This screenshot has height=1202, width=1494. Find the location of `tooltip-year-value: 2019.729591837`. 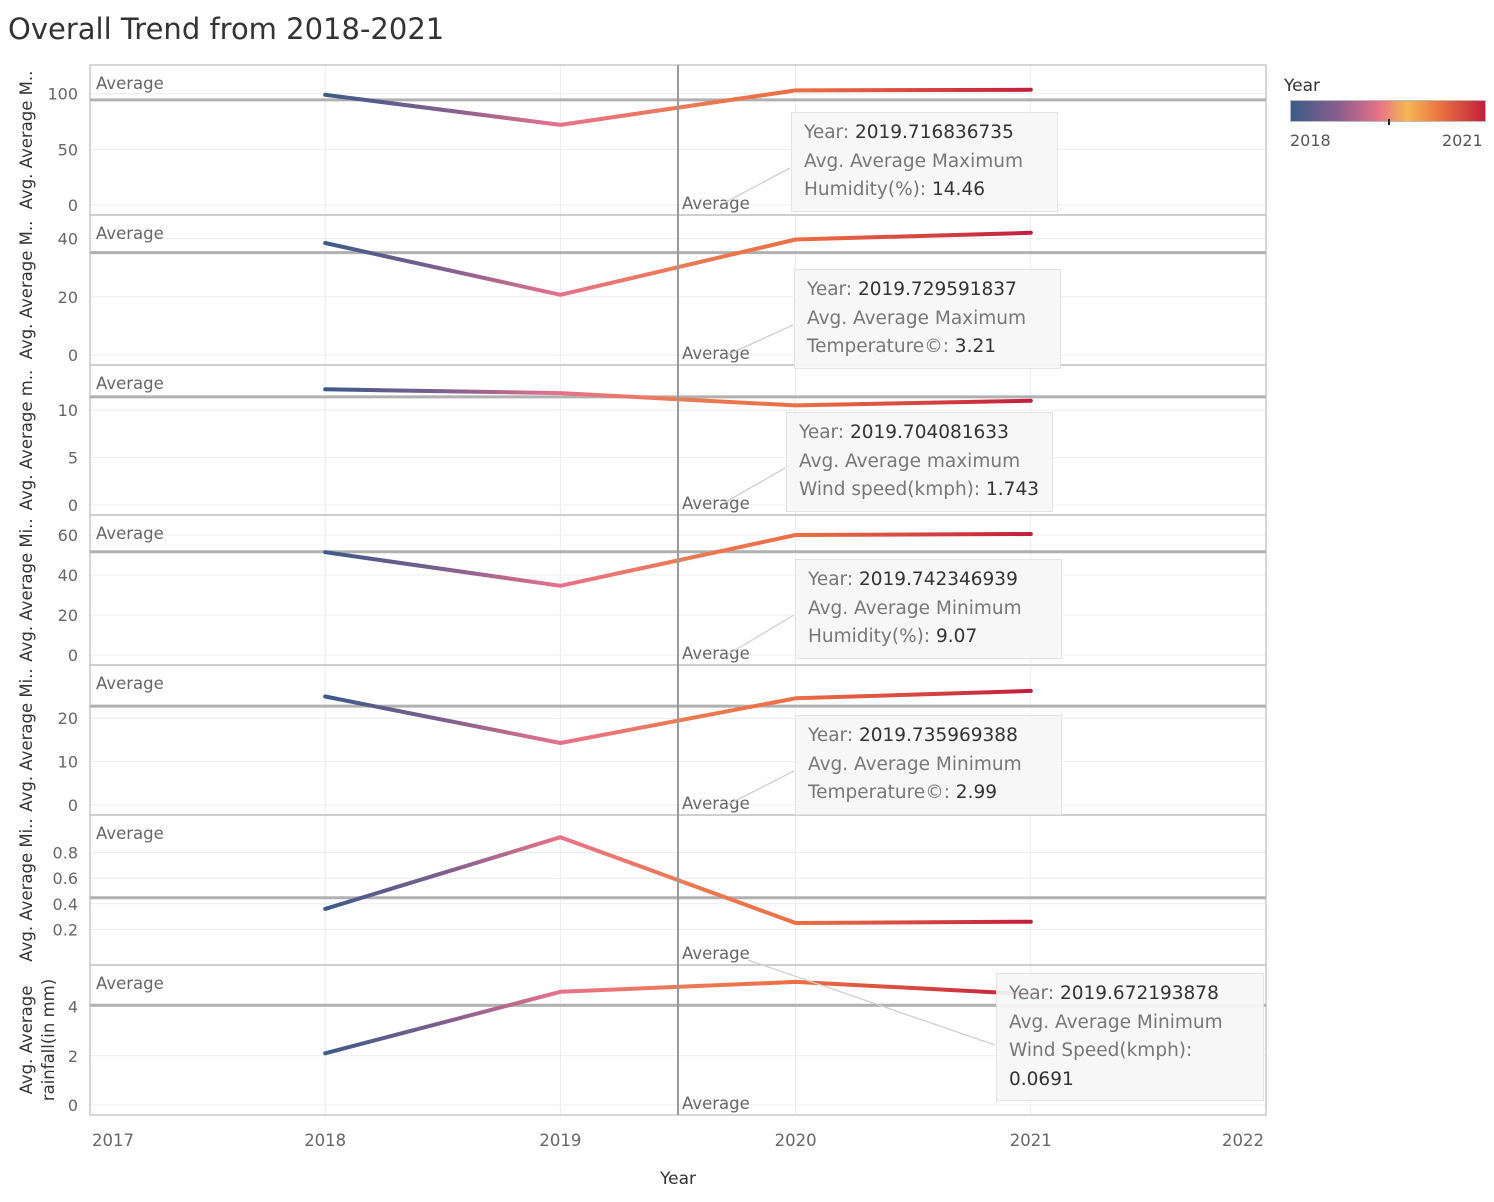

tooltip-year-value: 2019.729591837 is located at coordinates (934, 289).